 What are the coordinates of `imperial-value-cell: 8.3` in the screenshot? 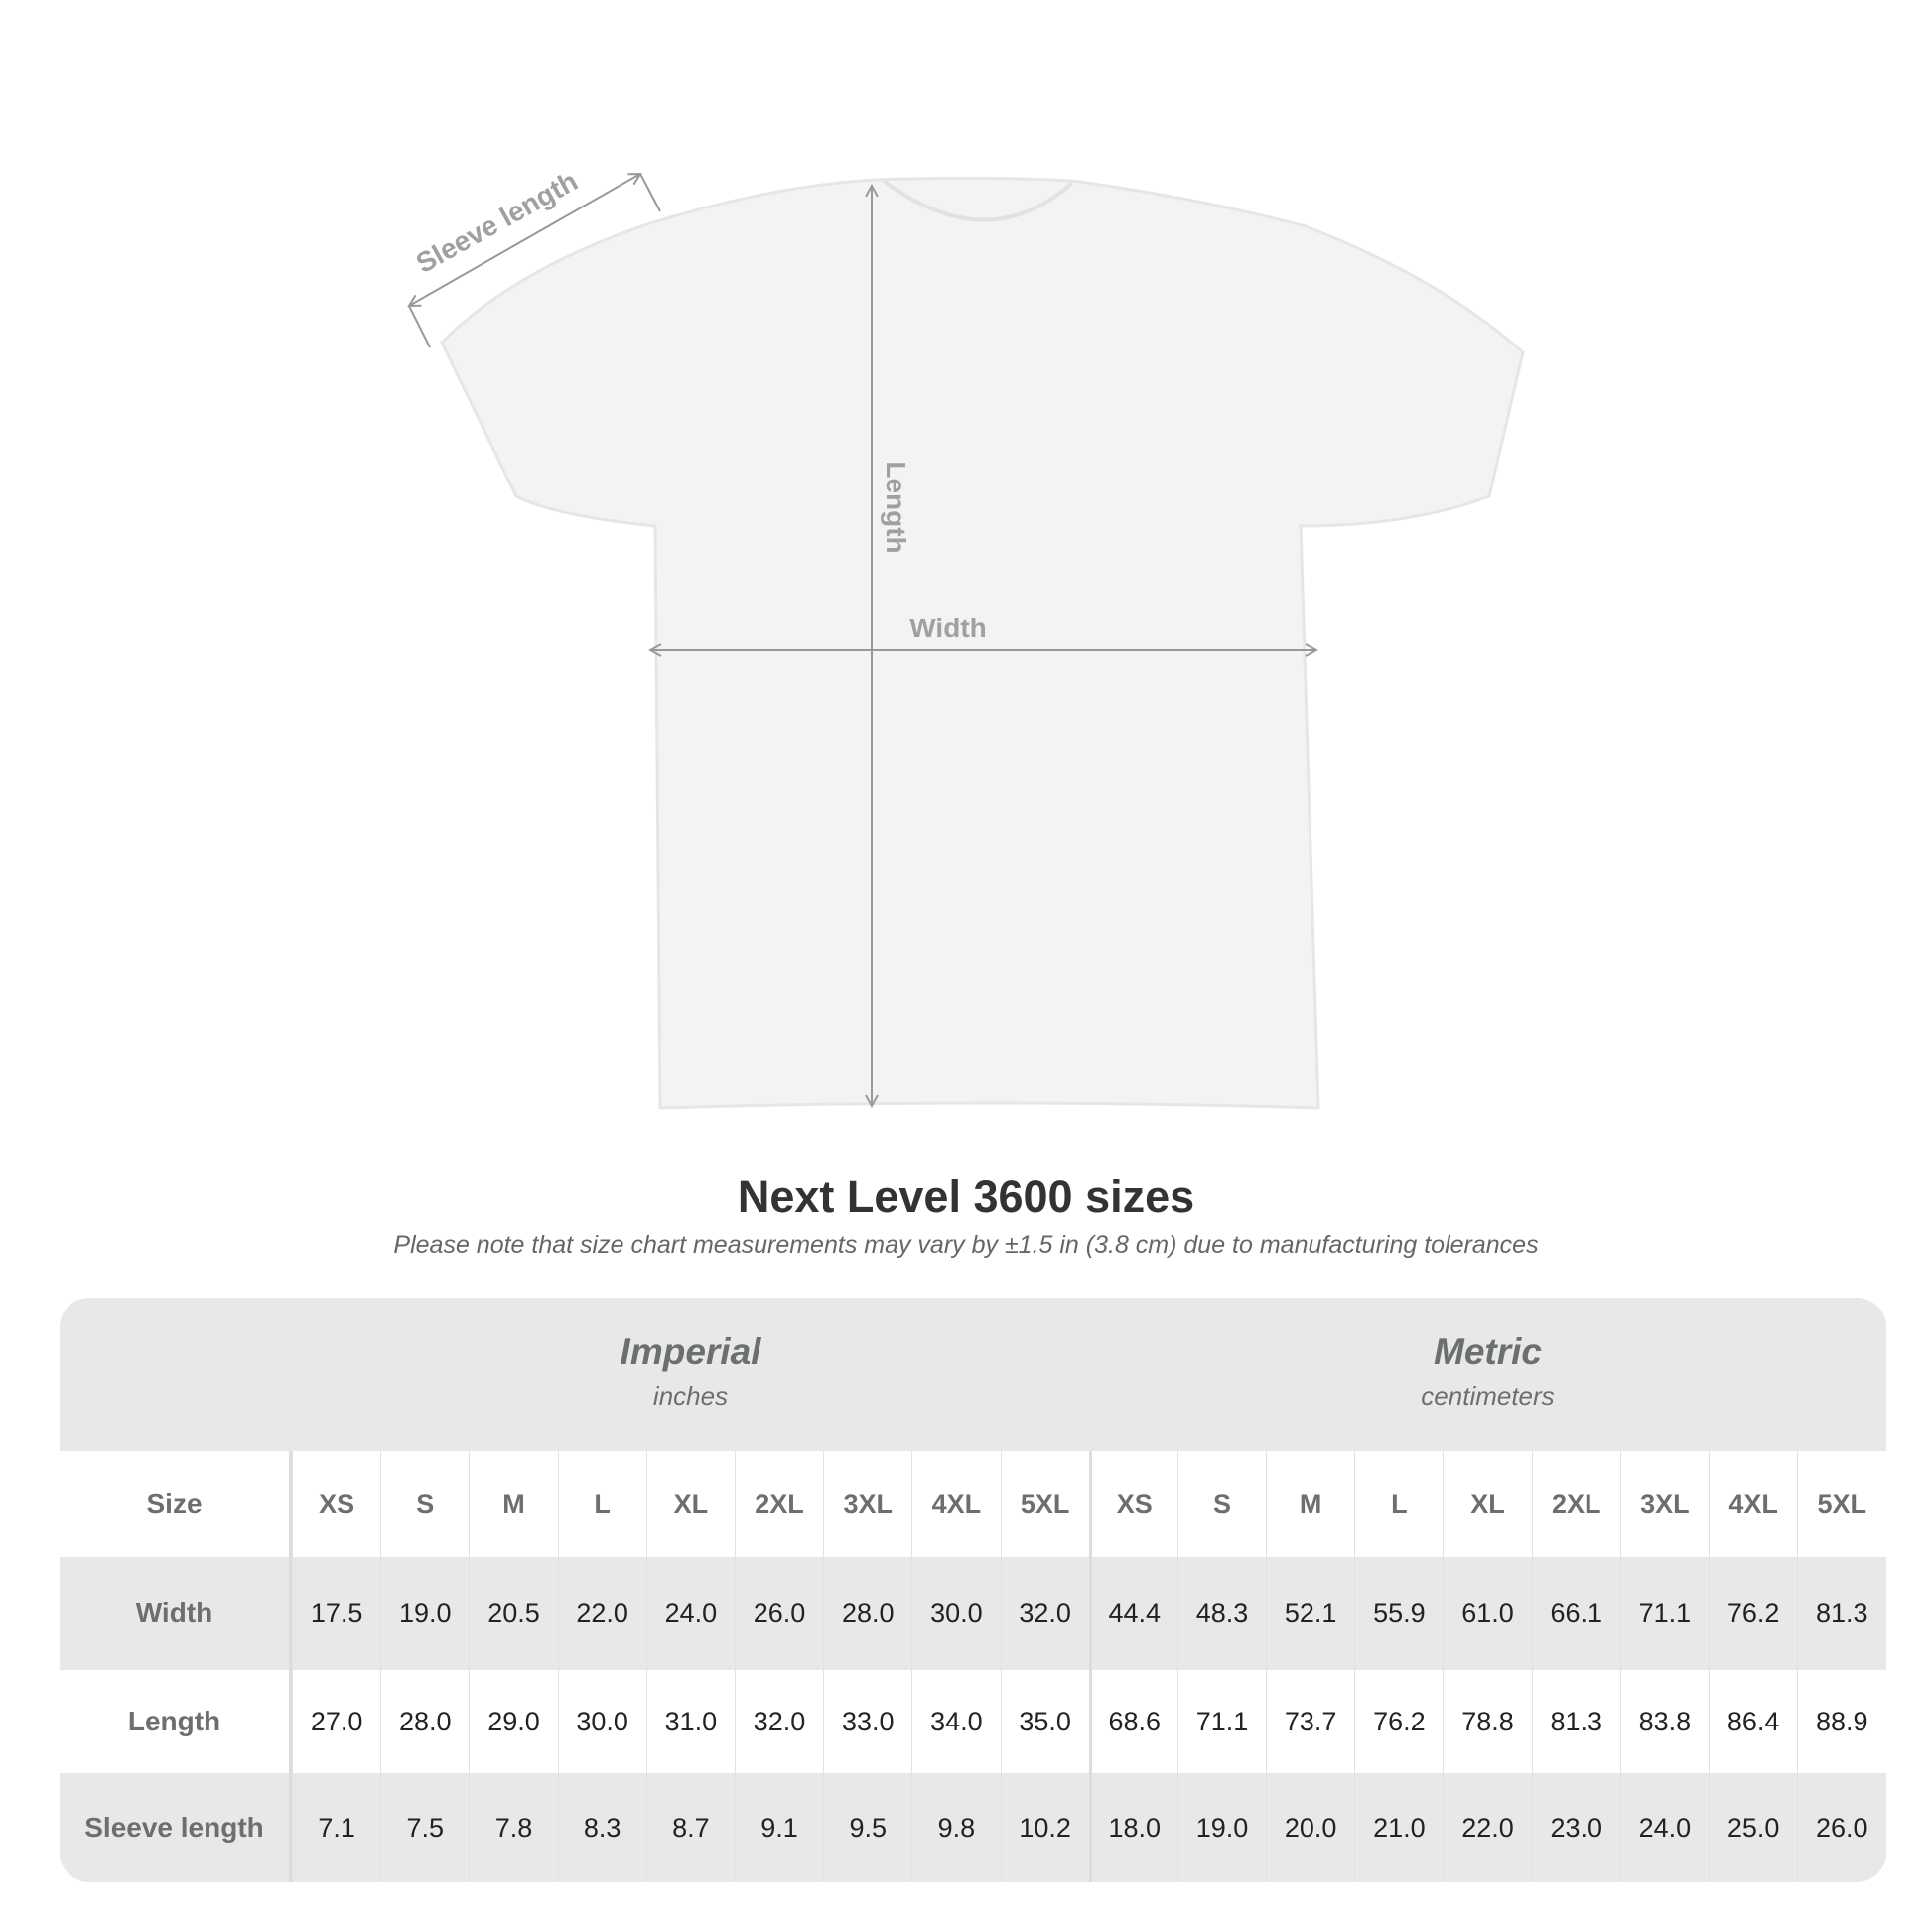 It's located at (601, 1828).